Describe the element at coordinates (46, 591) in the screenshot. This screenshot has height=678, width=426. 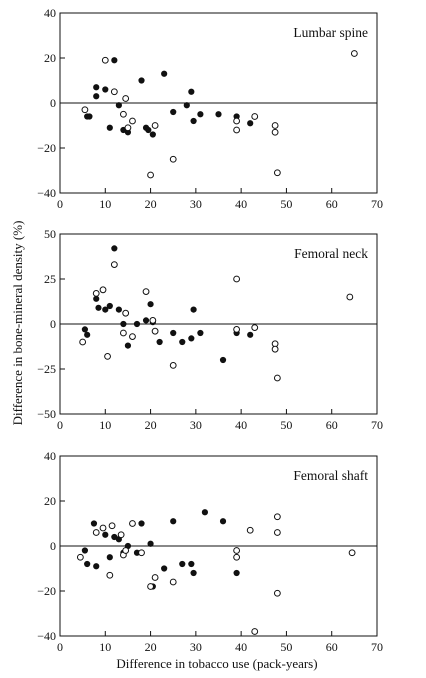
I see `y-tick-label: −20` at that location.